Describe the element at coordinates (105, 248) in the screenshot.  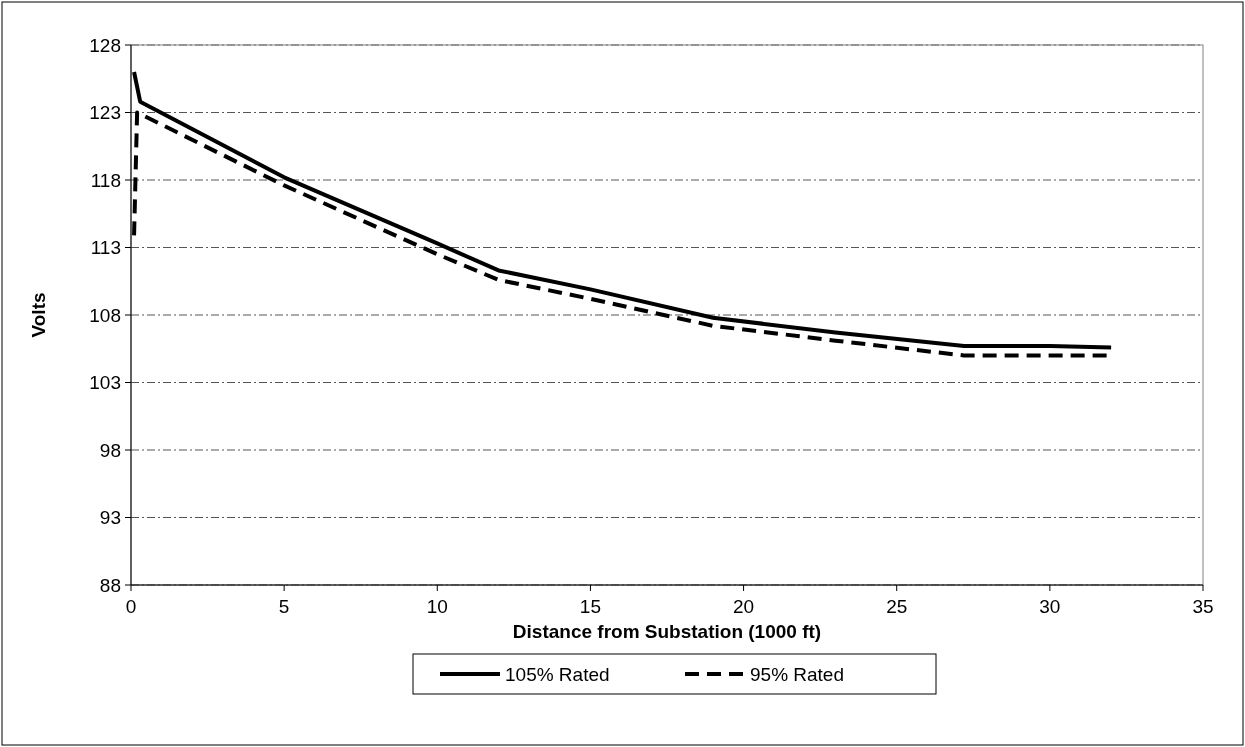
I see `y-tick-label: 113` at that location.